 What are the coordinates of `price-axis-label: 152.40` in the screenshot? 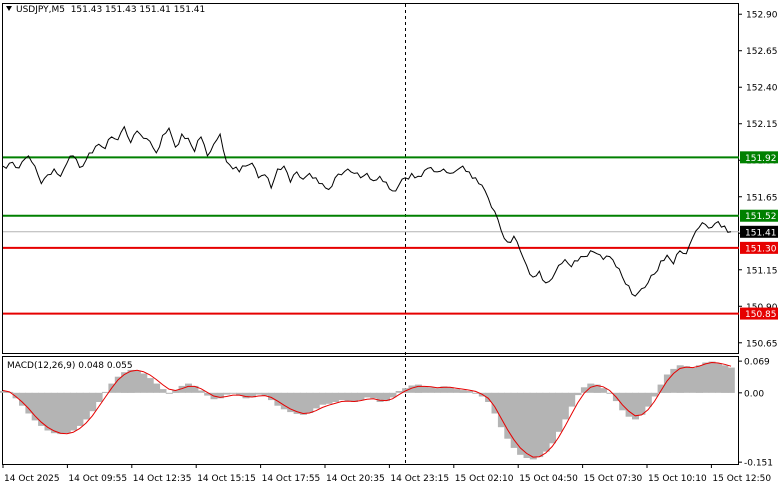 It's located at (762, 89).